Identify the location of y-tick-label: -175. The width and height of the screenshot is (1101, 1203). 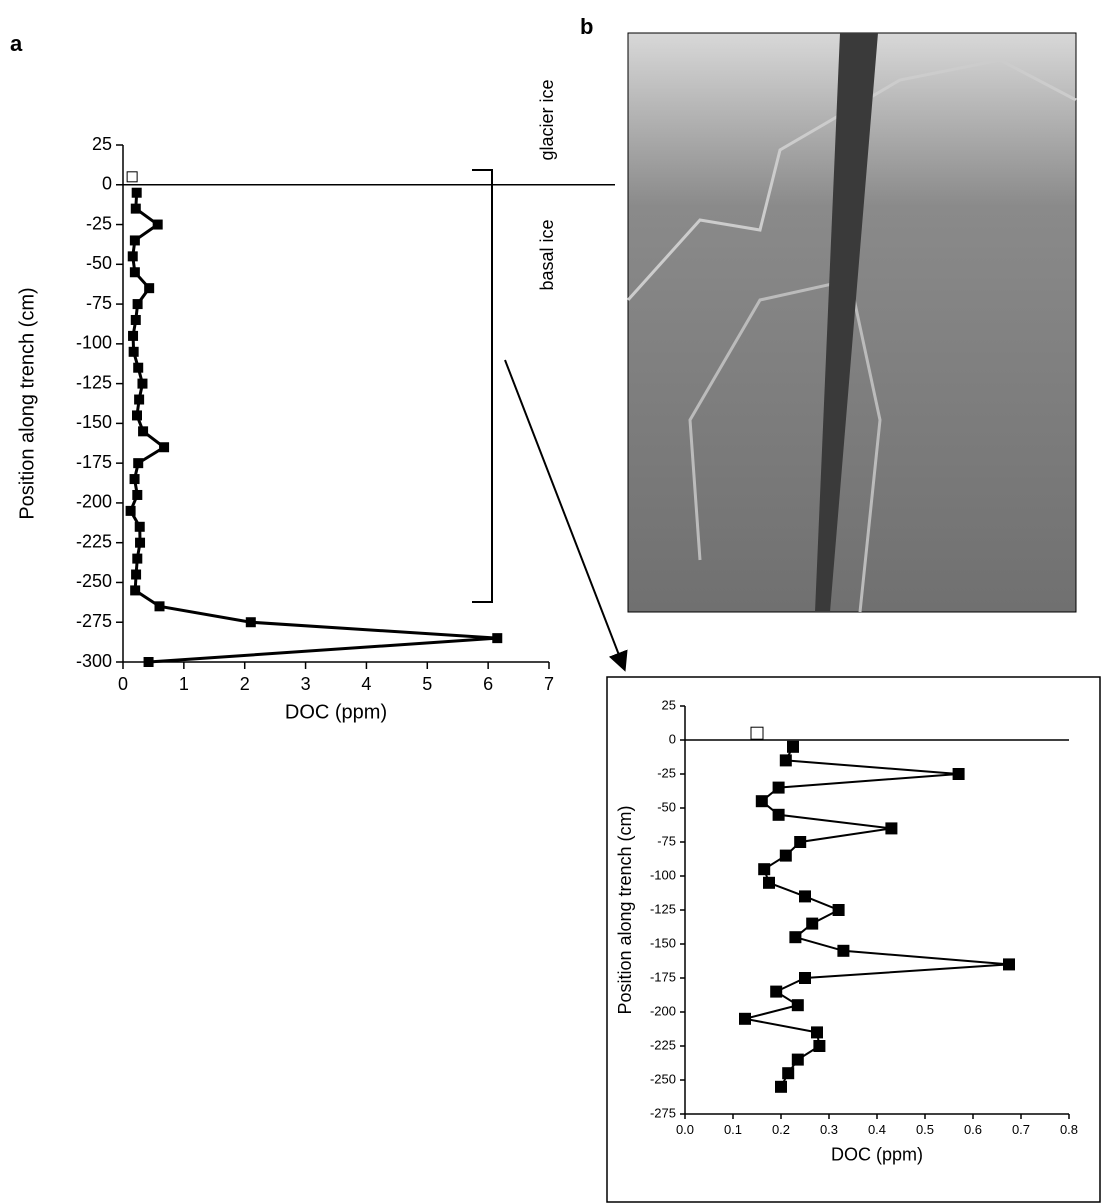
(663, 976).